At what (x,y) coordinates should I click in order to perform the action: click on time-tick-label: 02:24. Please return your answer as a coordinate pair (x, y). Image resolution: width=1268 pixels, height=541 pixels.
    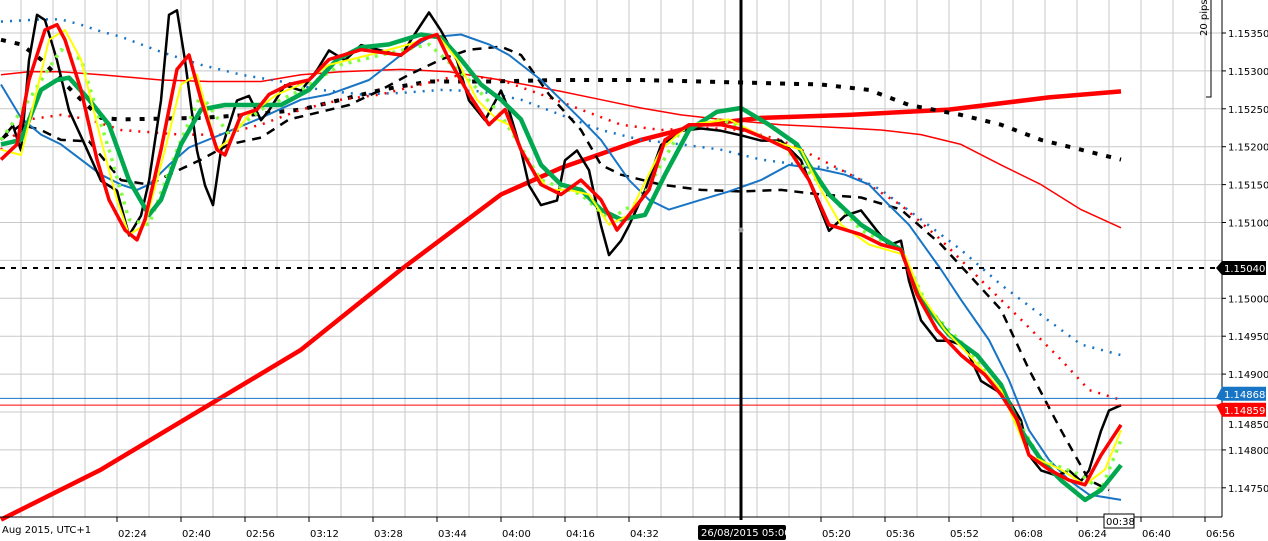
    Looking at the image, I should click on (132, 534).